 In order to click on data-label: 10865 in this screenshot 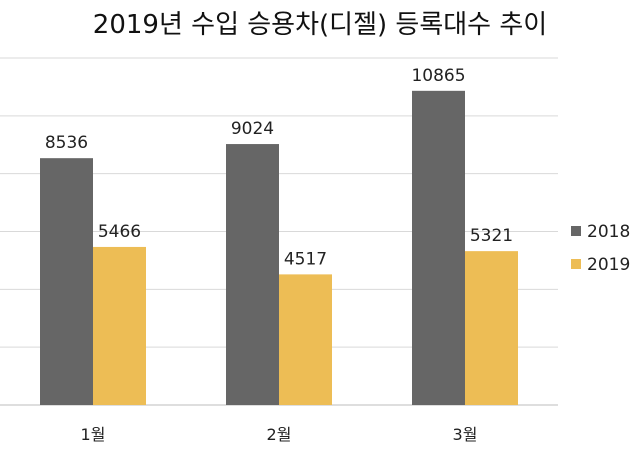, I will do `click(438, 76)`.